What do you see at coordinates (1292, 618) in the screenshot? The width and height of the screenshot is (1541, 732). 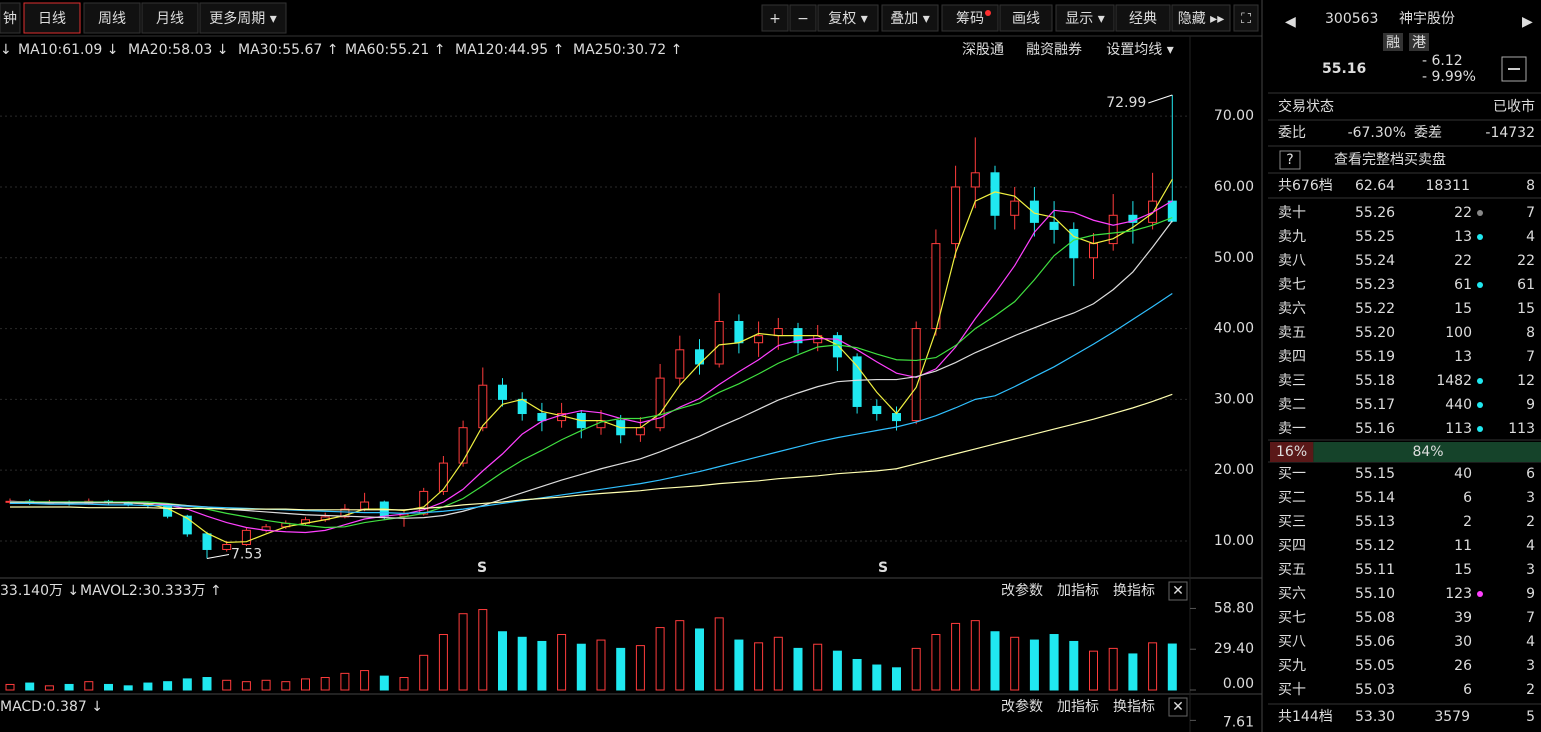 I see `level-label: 买七` at bounding box center [1292, 618].